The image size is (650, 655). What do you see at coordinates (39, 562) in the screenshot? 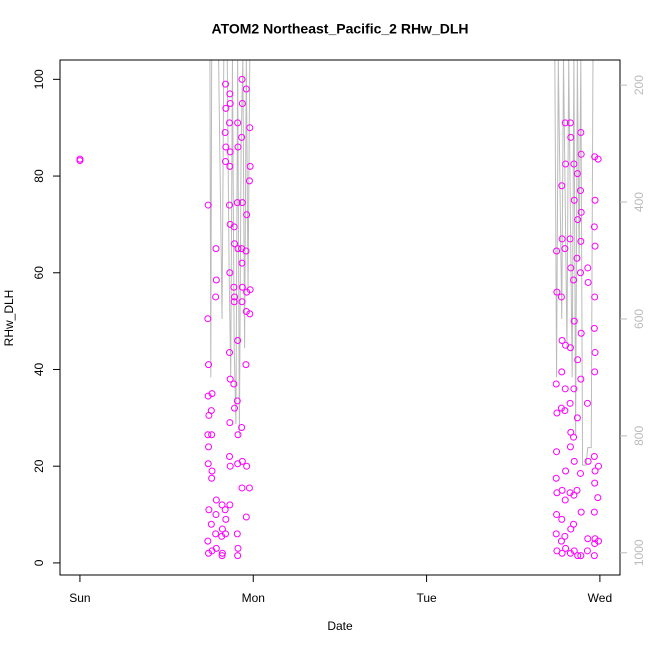
I see `y-tick-label: 0` at bounding box center [39, 562].